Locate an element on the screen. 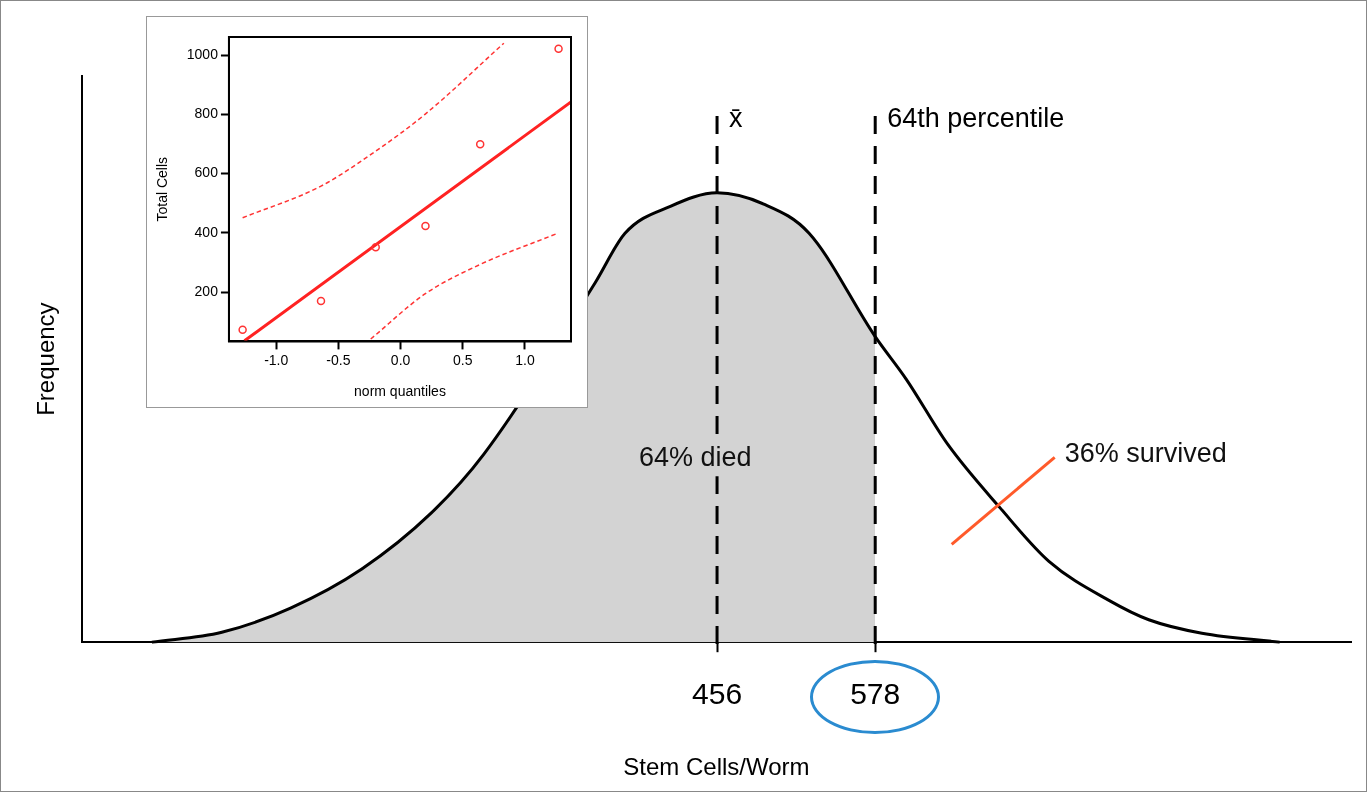  annotation: 36% survived is located at coordinates (1145, 452).